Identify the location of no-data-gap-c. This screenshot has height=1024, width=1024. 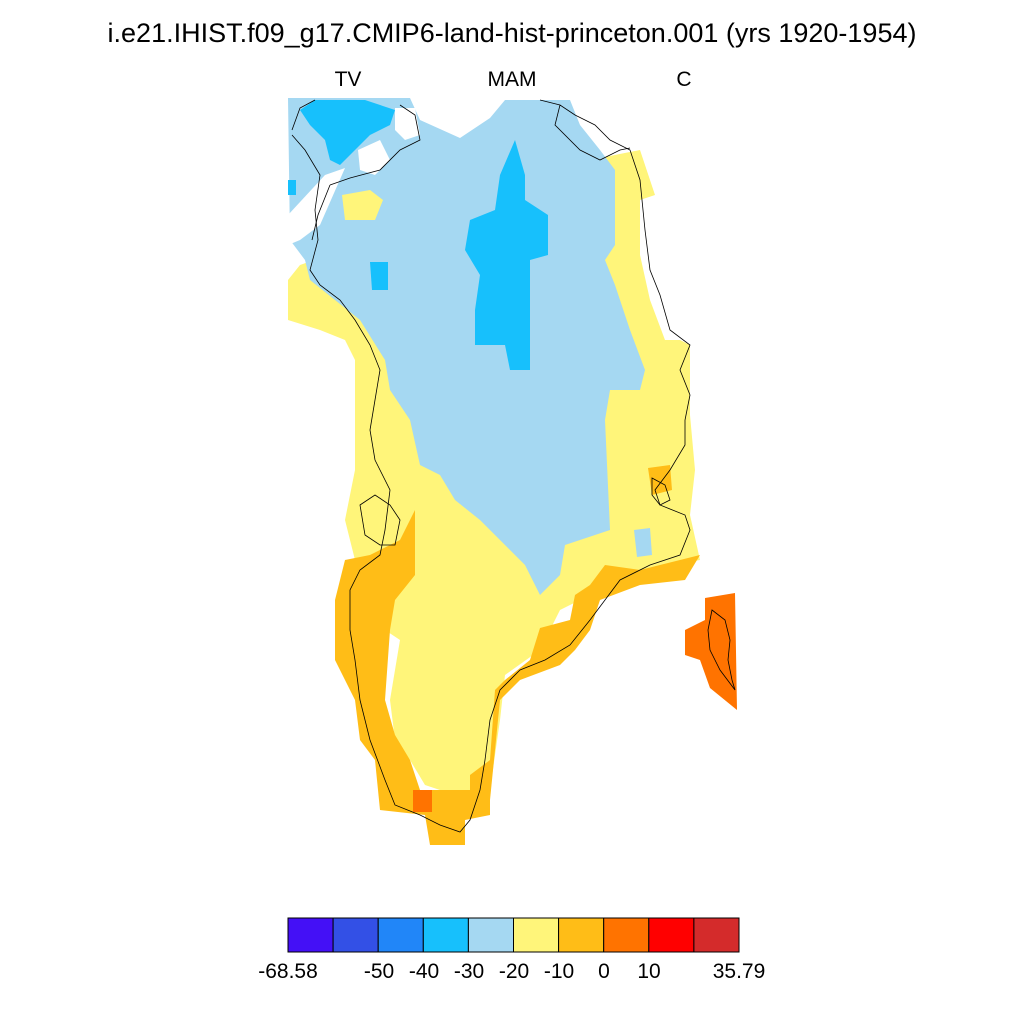
(316, 206).